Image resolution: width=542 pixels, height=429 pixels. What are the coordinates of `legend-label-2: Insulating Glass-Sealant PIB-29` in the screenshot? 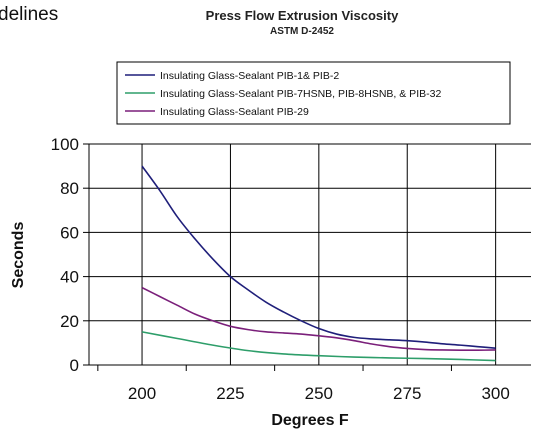 It's located at (234, 112).